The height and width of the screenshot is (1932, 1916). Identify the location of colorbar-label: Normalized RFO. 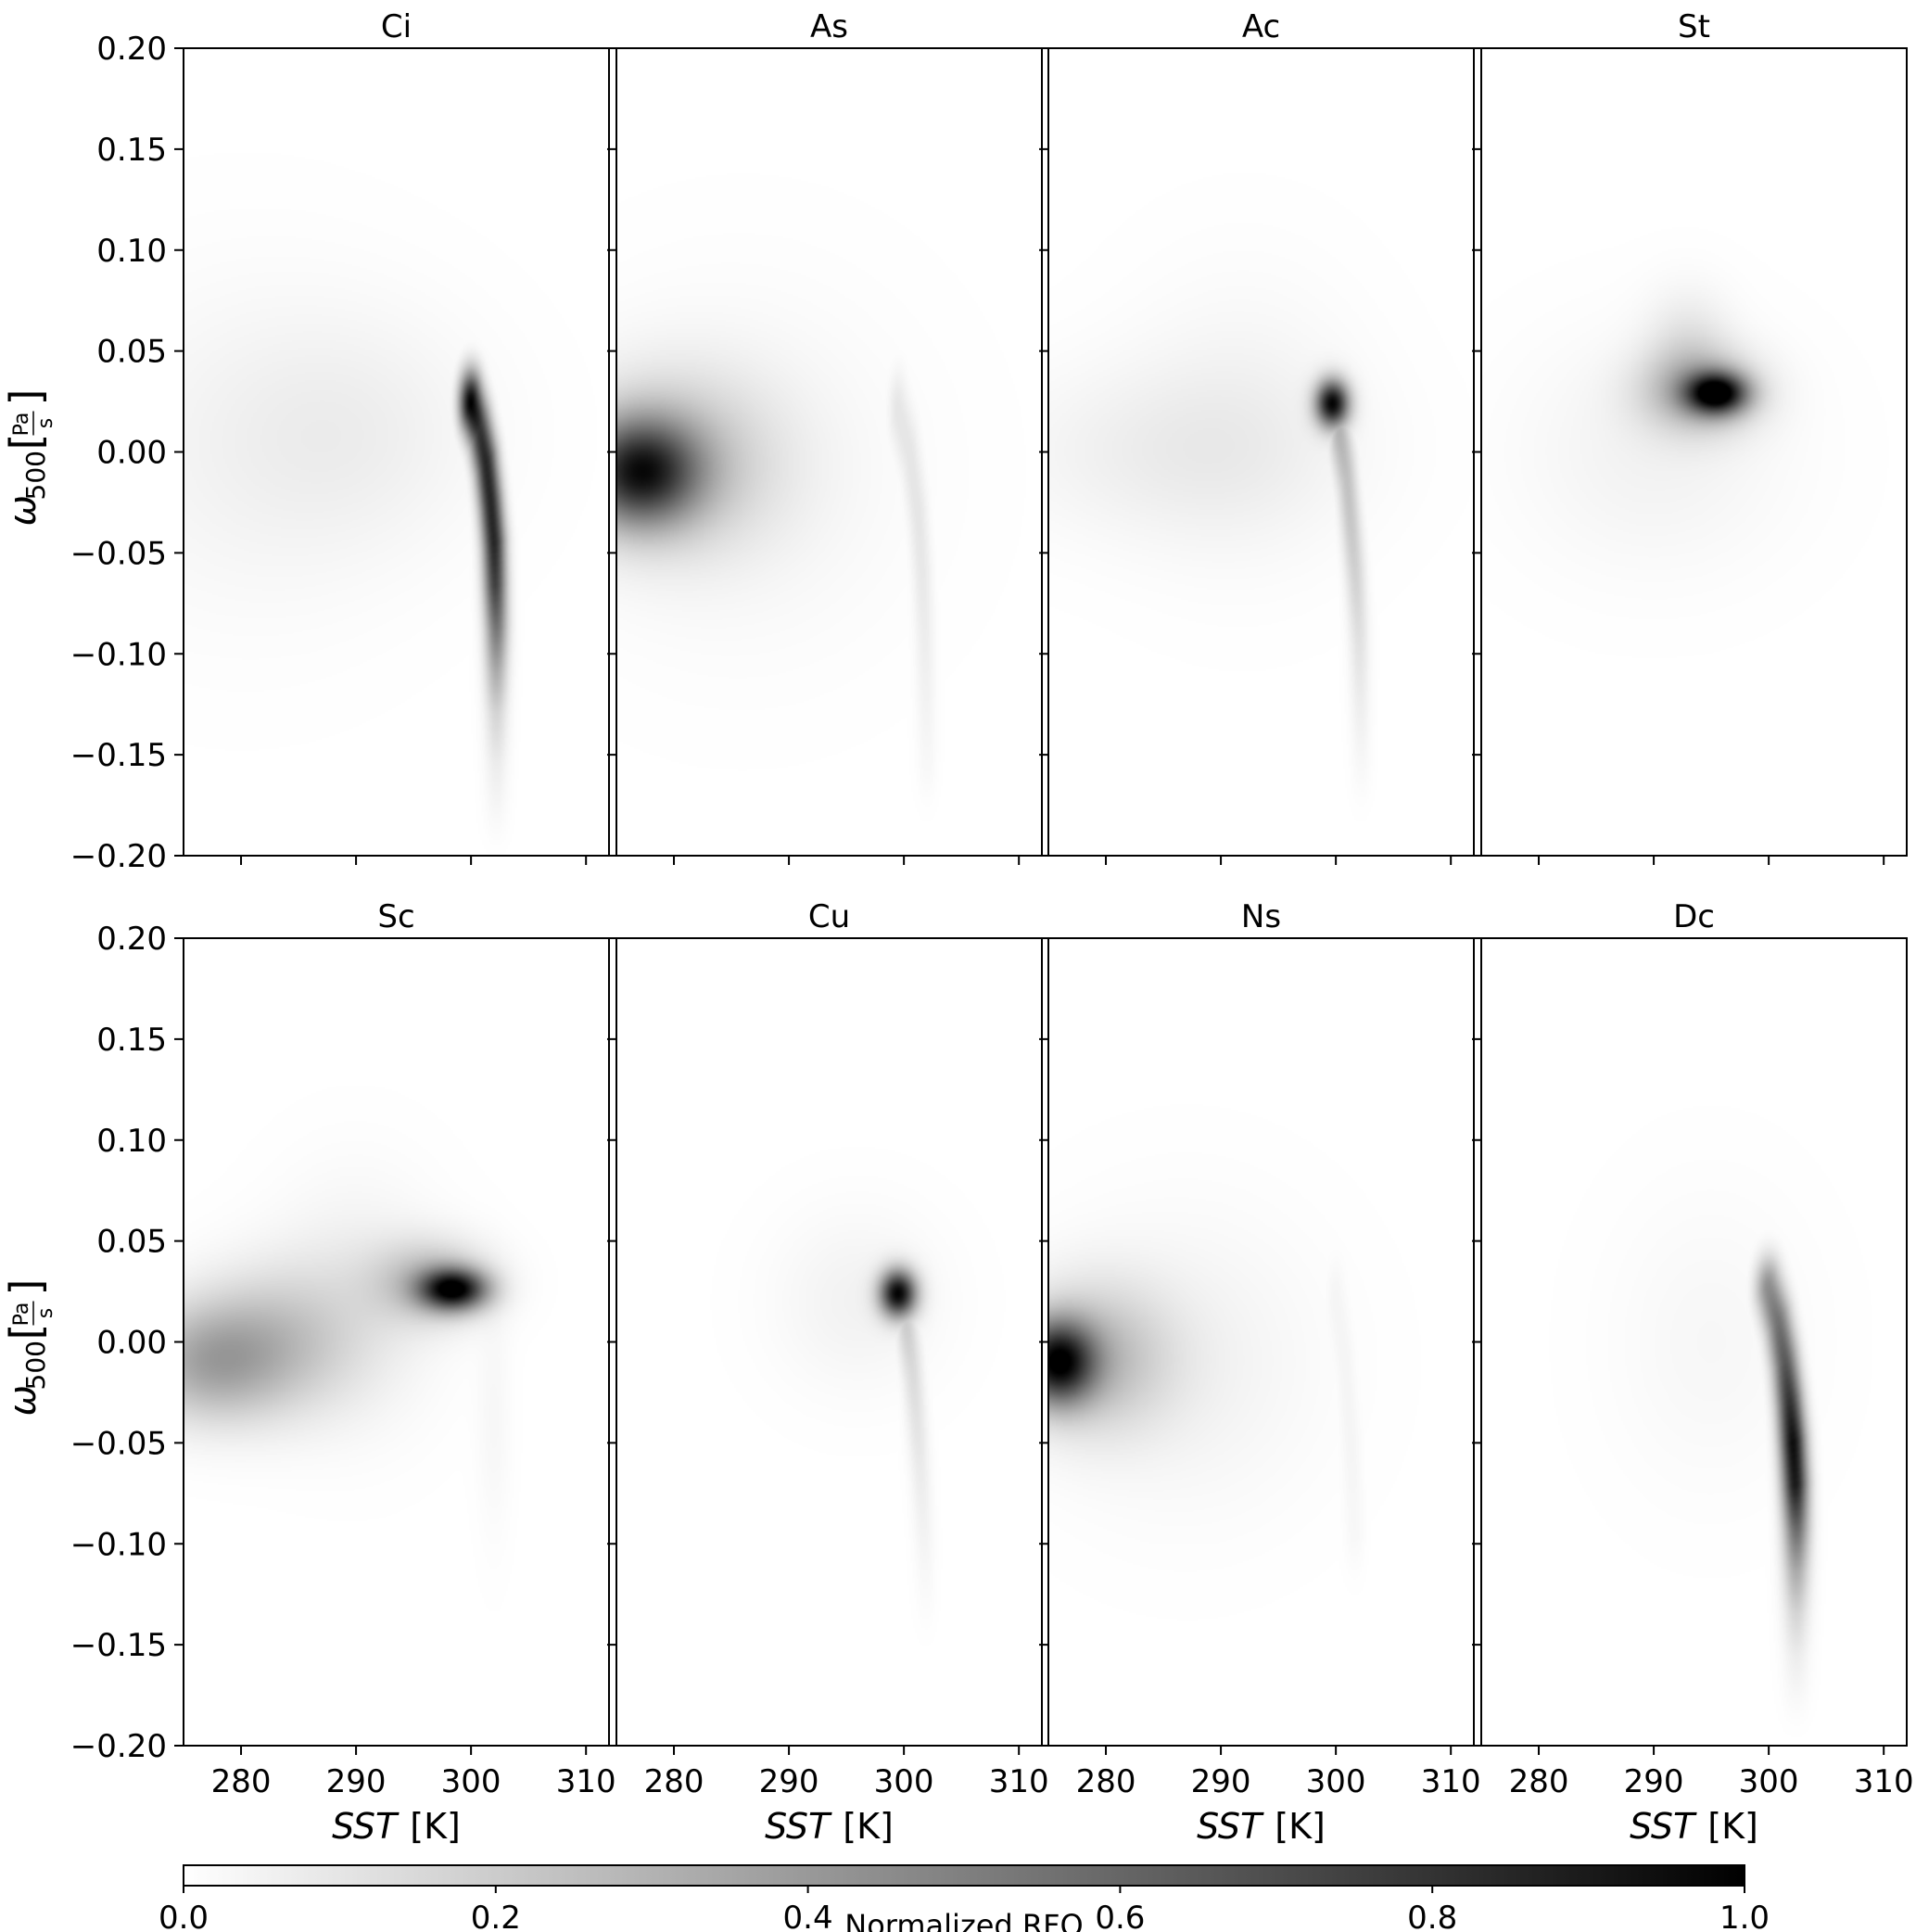
(964, 1920).